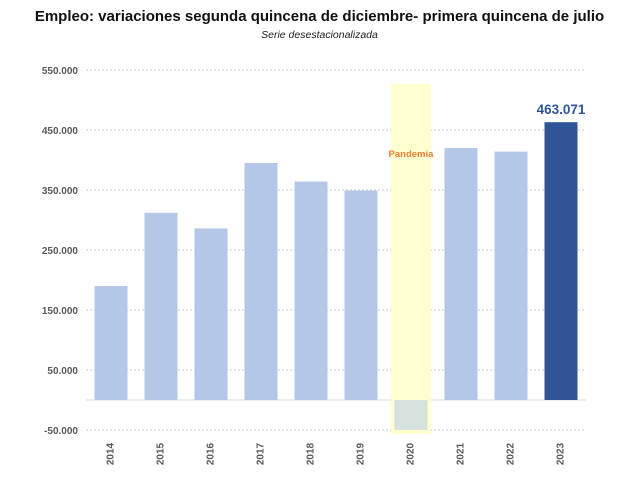  I want to click on x-tick-label: 2021, so click(461, 453).